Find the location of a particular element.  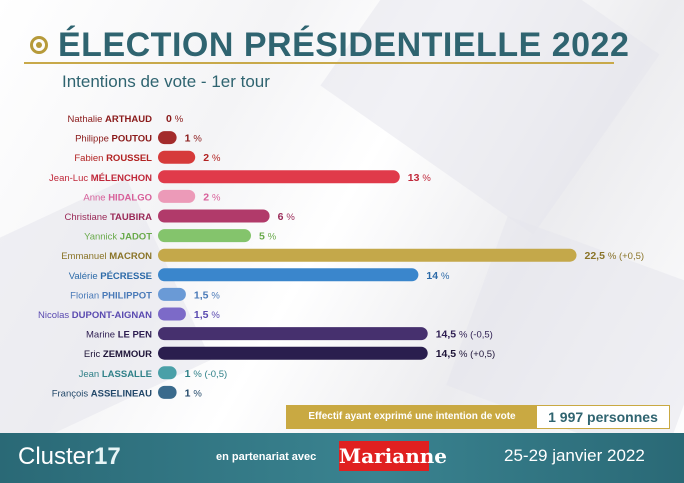

data-label: 5 % is located at coordinates (268, 237).